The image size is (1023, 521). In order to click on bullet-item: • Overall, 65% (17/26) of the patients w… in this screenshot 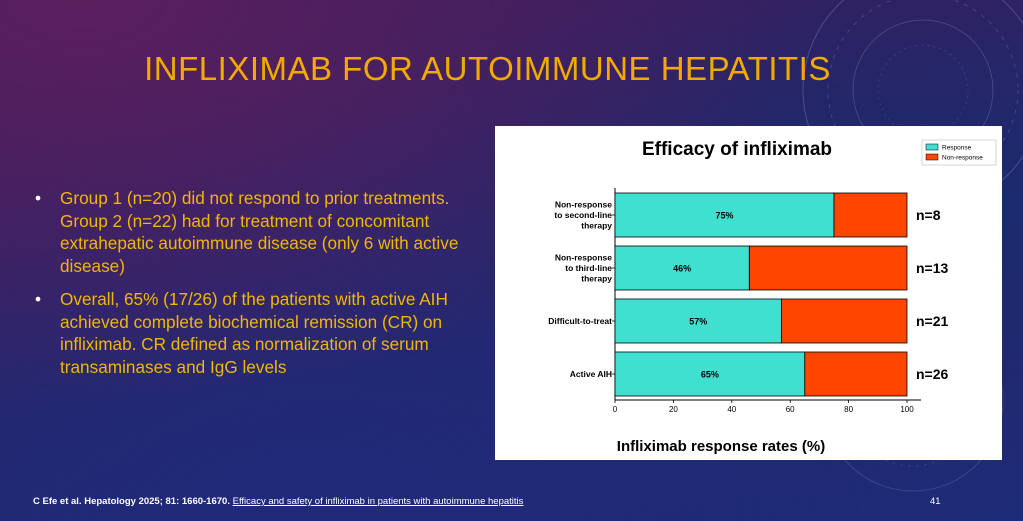, I will do `click(262, 333)`.